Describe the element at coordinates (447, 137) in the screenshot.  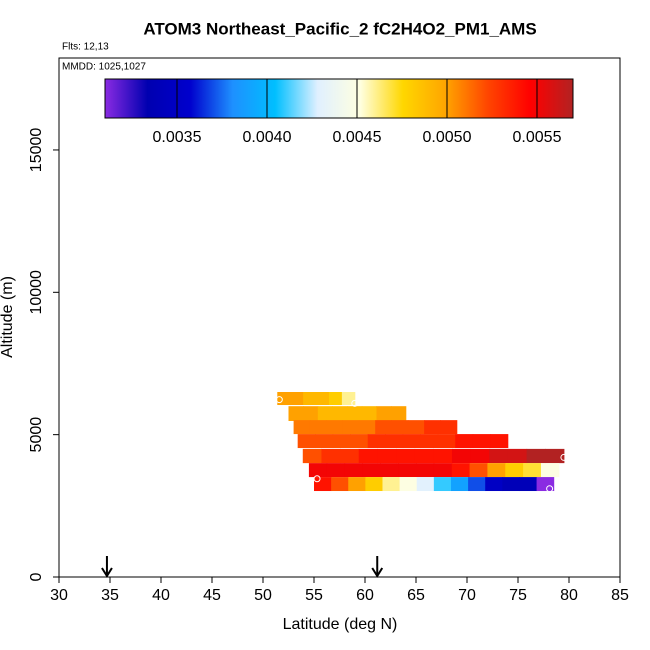
I see `colorbar-tick-label: 0.0050` at that location.